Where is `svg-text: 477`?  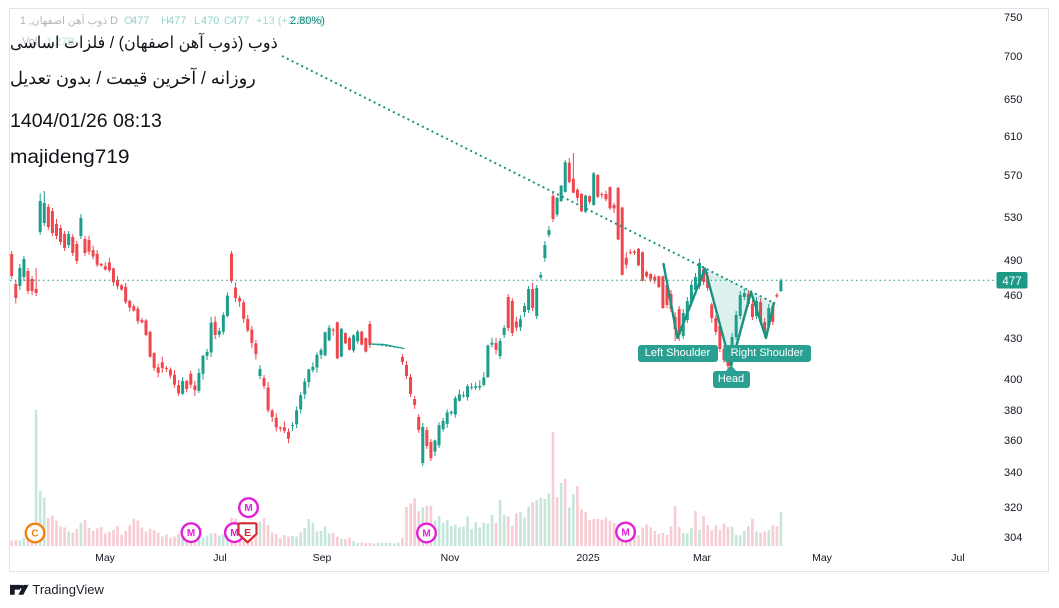
svg-text: 477 is located at coordinates (1011, 282).